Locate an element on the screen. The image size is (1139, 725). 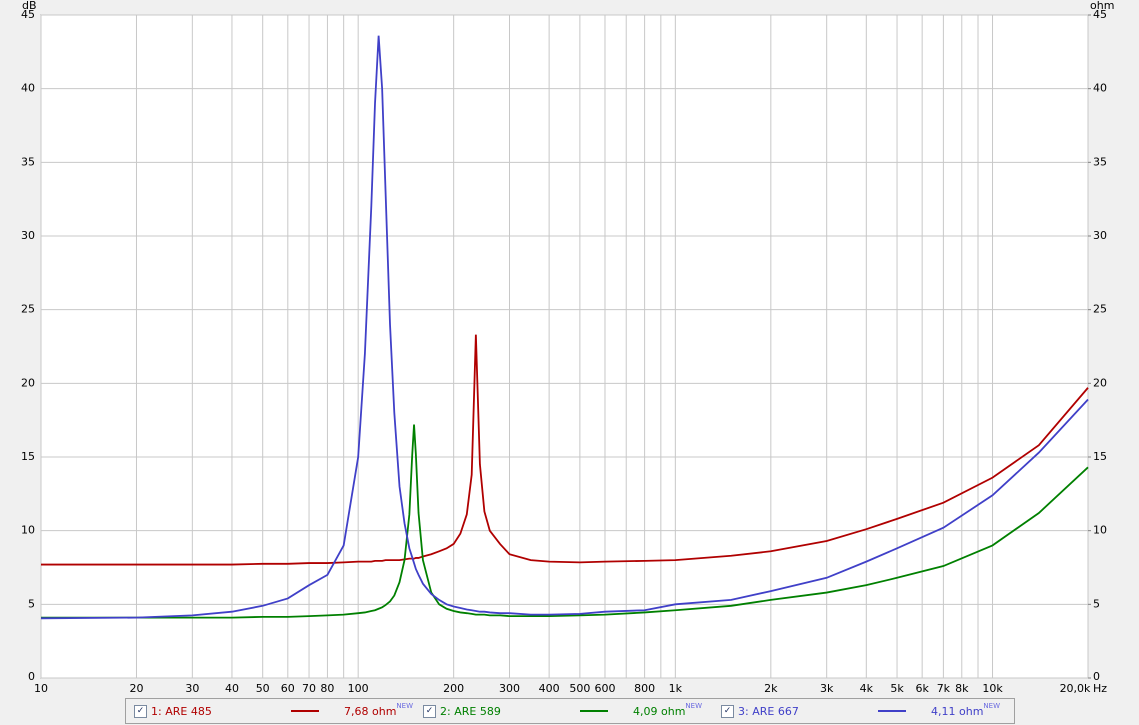
y-tick-label: 25 is located at coordinates (28, 309).